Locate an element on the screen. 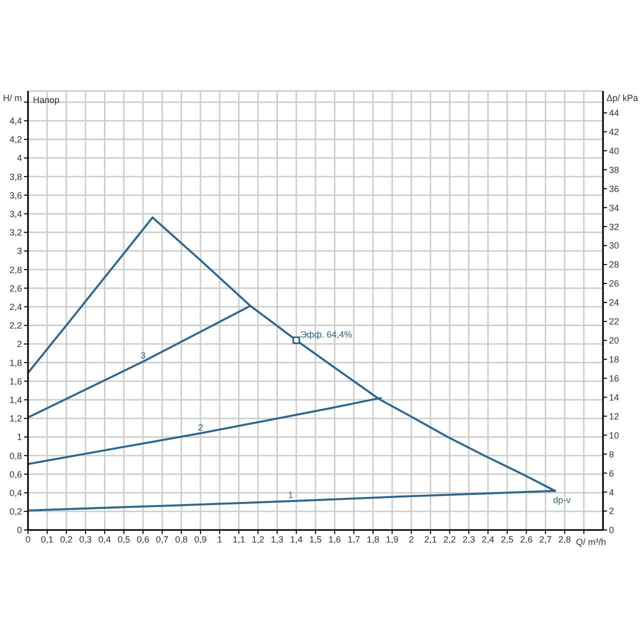 This screenshot has height=640, width=640. y-tick-label: 2,8 is located at coordinates (15, 269).